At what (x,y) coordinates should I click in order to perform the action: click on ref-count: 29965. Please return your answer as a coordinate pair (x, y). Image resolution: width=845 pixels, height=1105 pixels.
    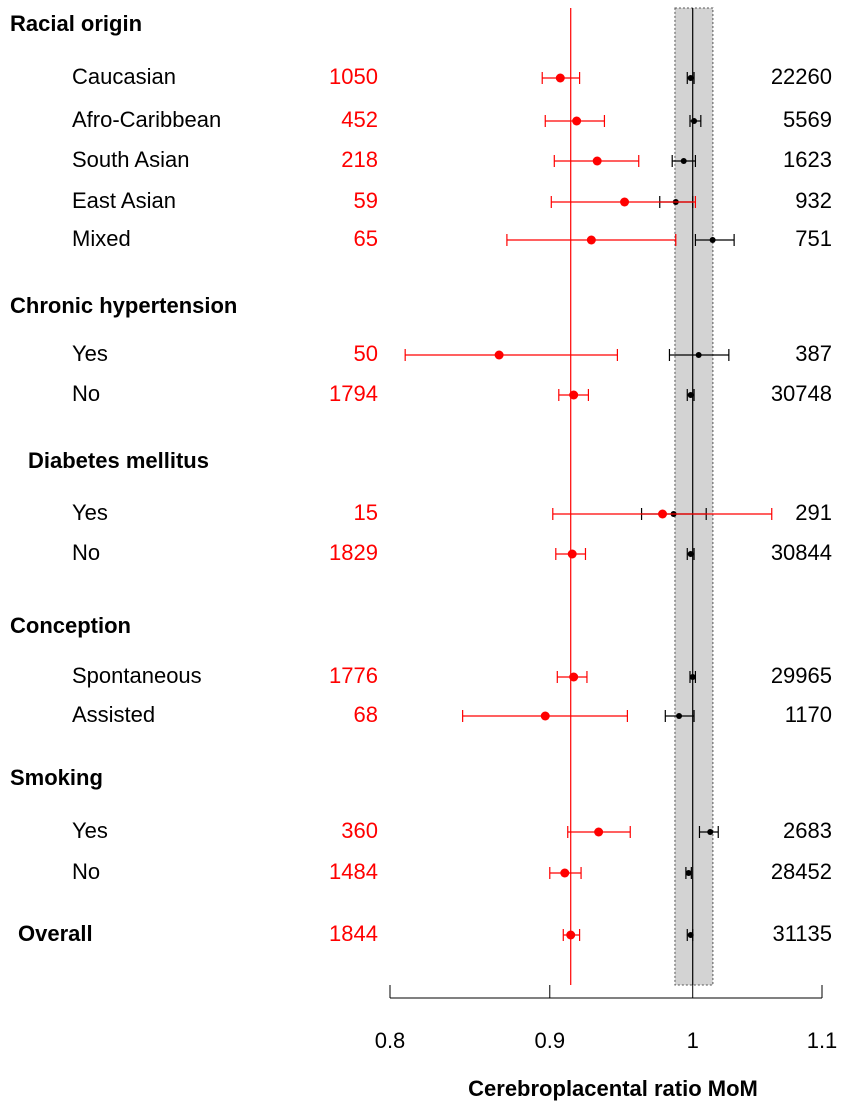
    Looking at the image, I should click on (801, 675).